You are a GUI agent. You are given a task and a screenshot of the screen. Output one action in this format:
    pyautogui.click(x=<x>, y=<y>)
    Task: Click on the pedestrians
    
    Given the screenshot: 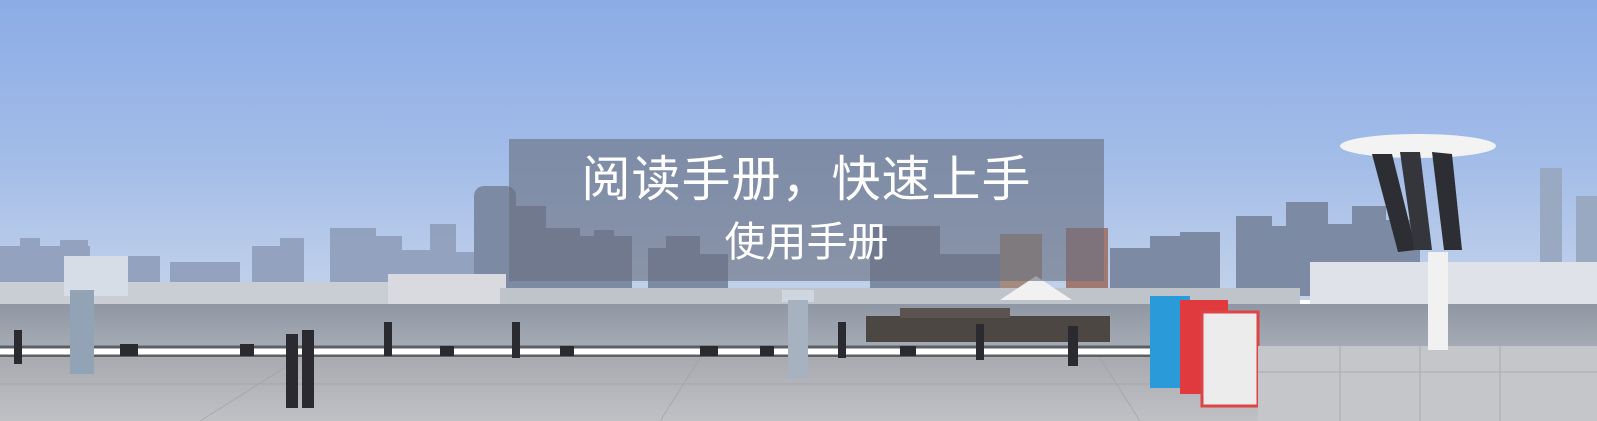 What is the action you would take?
    pyautogui.click(x=546, y=365)
    